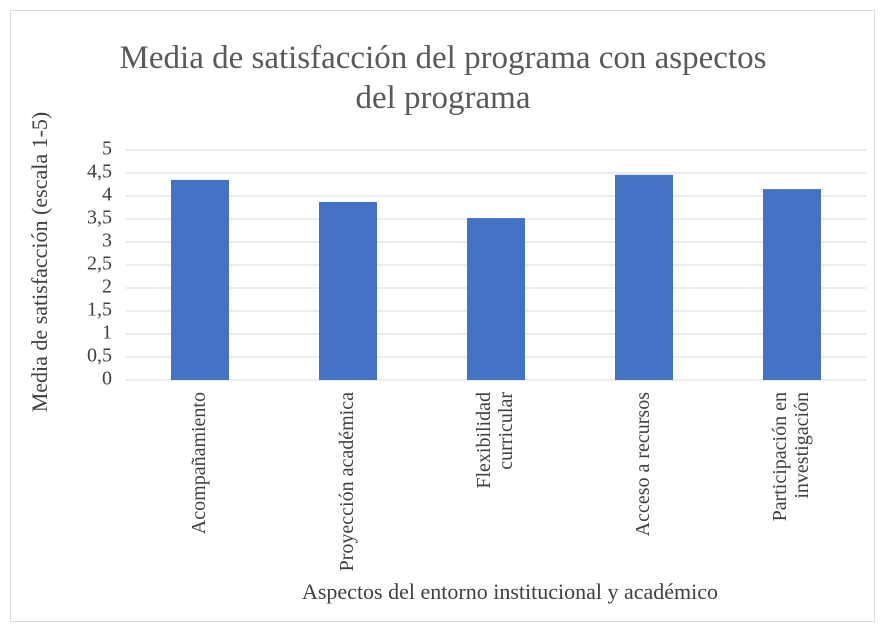 This screenshot has height=632, width=885. Describe the element at coordinates (107, 379) in the screenshot. I see `y-tick-label: 0` at that location.